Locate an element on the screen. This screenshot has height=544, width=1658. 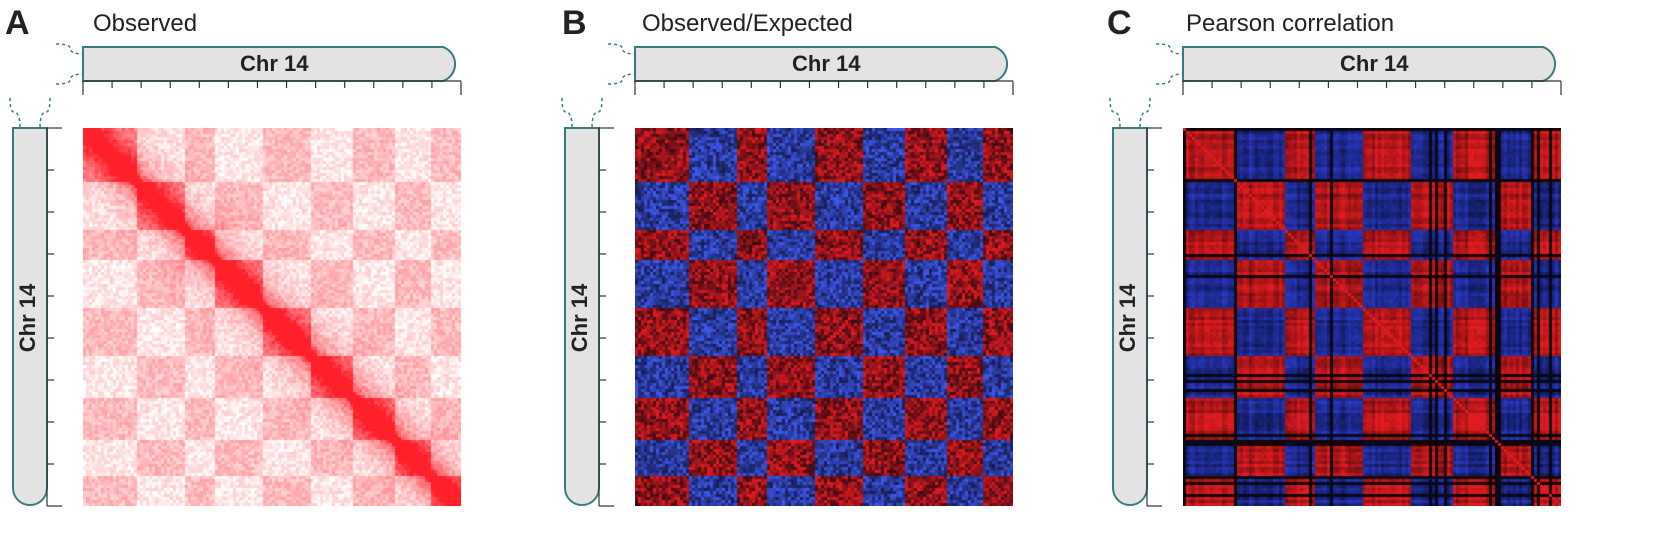
panel-title: Observed/Expected is located at coordinates (747, 23).